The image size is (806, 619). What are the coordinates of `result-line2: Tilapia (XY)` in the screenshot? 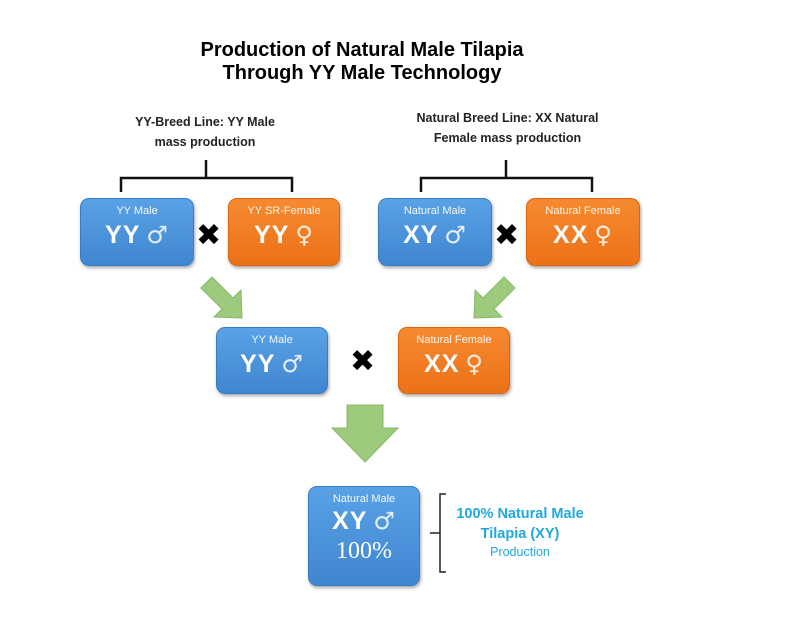 It's located at (520, 534).